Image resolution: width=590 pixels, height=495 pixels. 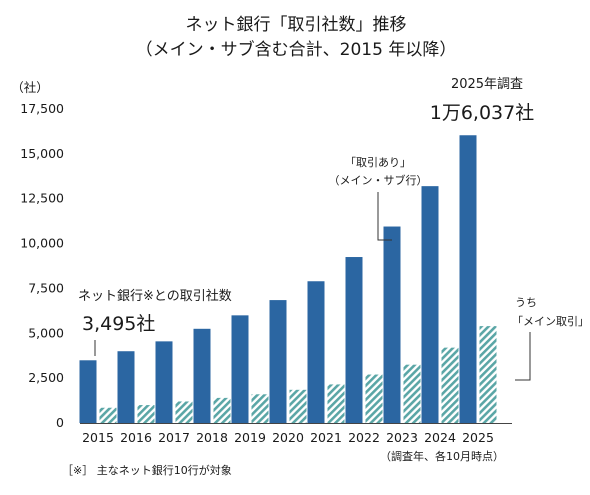 I want to click on y-tick-label: 17,500, so click(x=42, y=108).